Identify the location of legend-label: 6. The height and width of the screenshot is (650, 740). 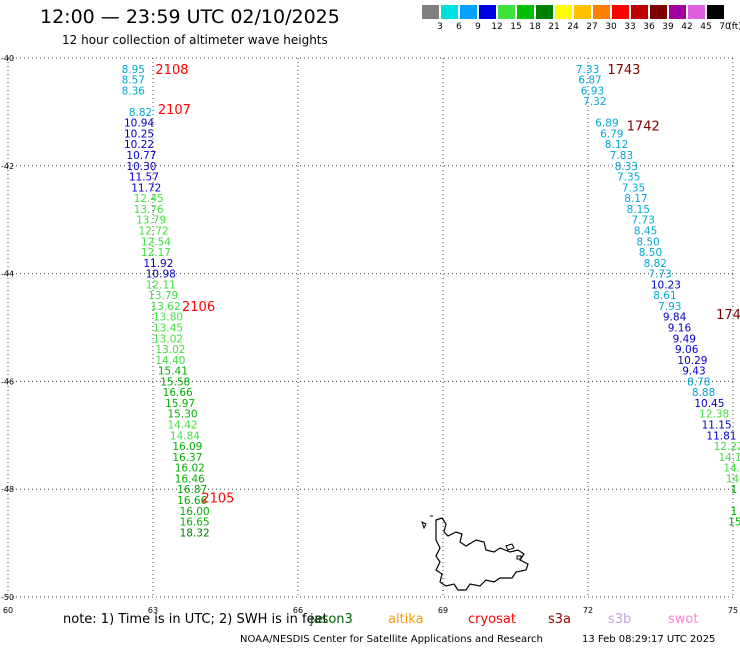
(459, 27).